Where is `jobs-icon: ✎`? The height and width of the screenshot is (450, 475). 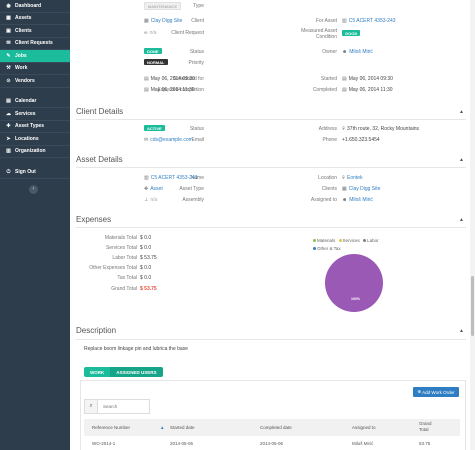
jobs-icon: ✎ is located at coordinates (8, 55).